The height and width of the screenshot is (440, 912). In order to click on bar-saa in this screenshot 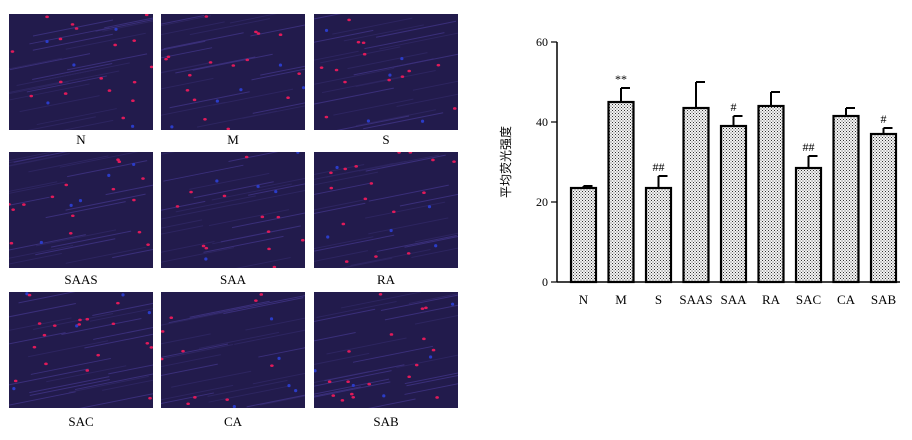, I will do `click(733, 204)`.